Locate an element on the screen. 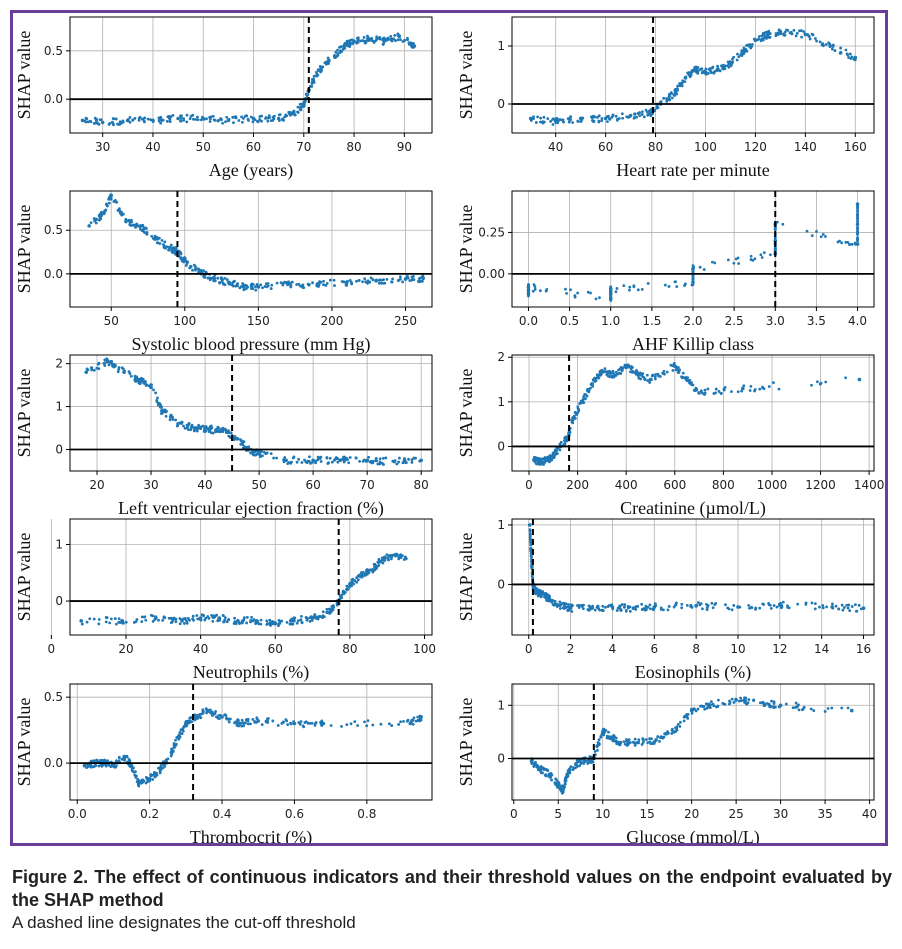  x-tick-label: 0.0 is located at coordinates (528, 321).